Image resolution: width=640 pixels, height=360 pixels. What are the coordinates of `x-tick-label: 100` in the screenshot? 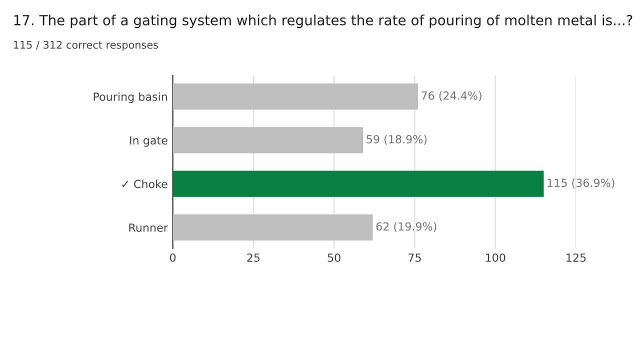 It's located at (496, 257).